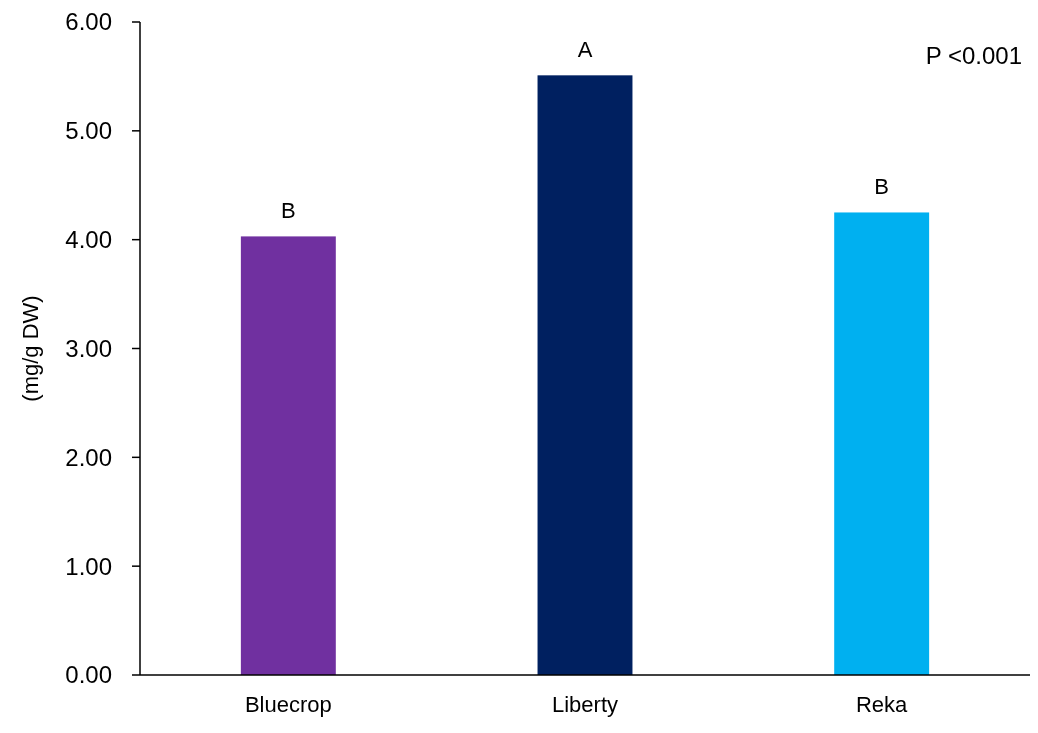 This screenshot has width=1038, height=733. What do you see at coordinates (585, 704) in the screenshot?
I see `x-tick-label: Liberty` at bounding box center [585, 704].